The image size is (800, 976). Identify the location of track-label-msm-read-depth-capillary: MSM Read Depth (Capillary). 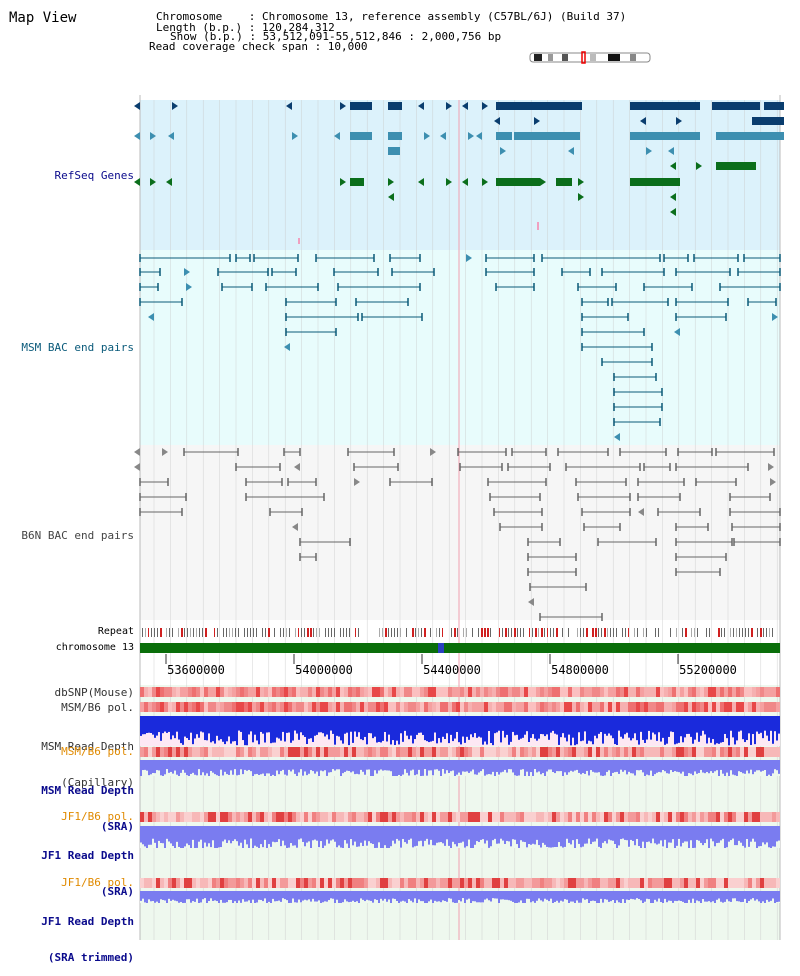
(87, 759).